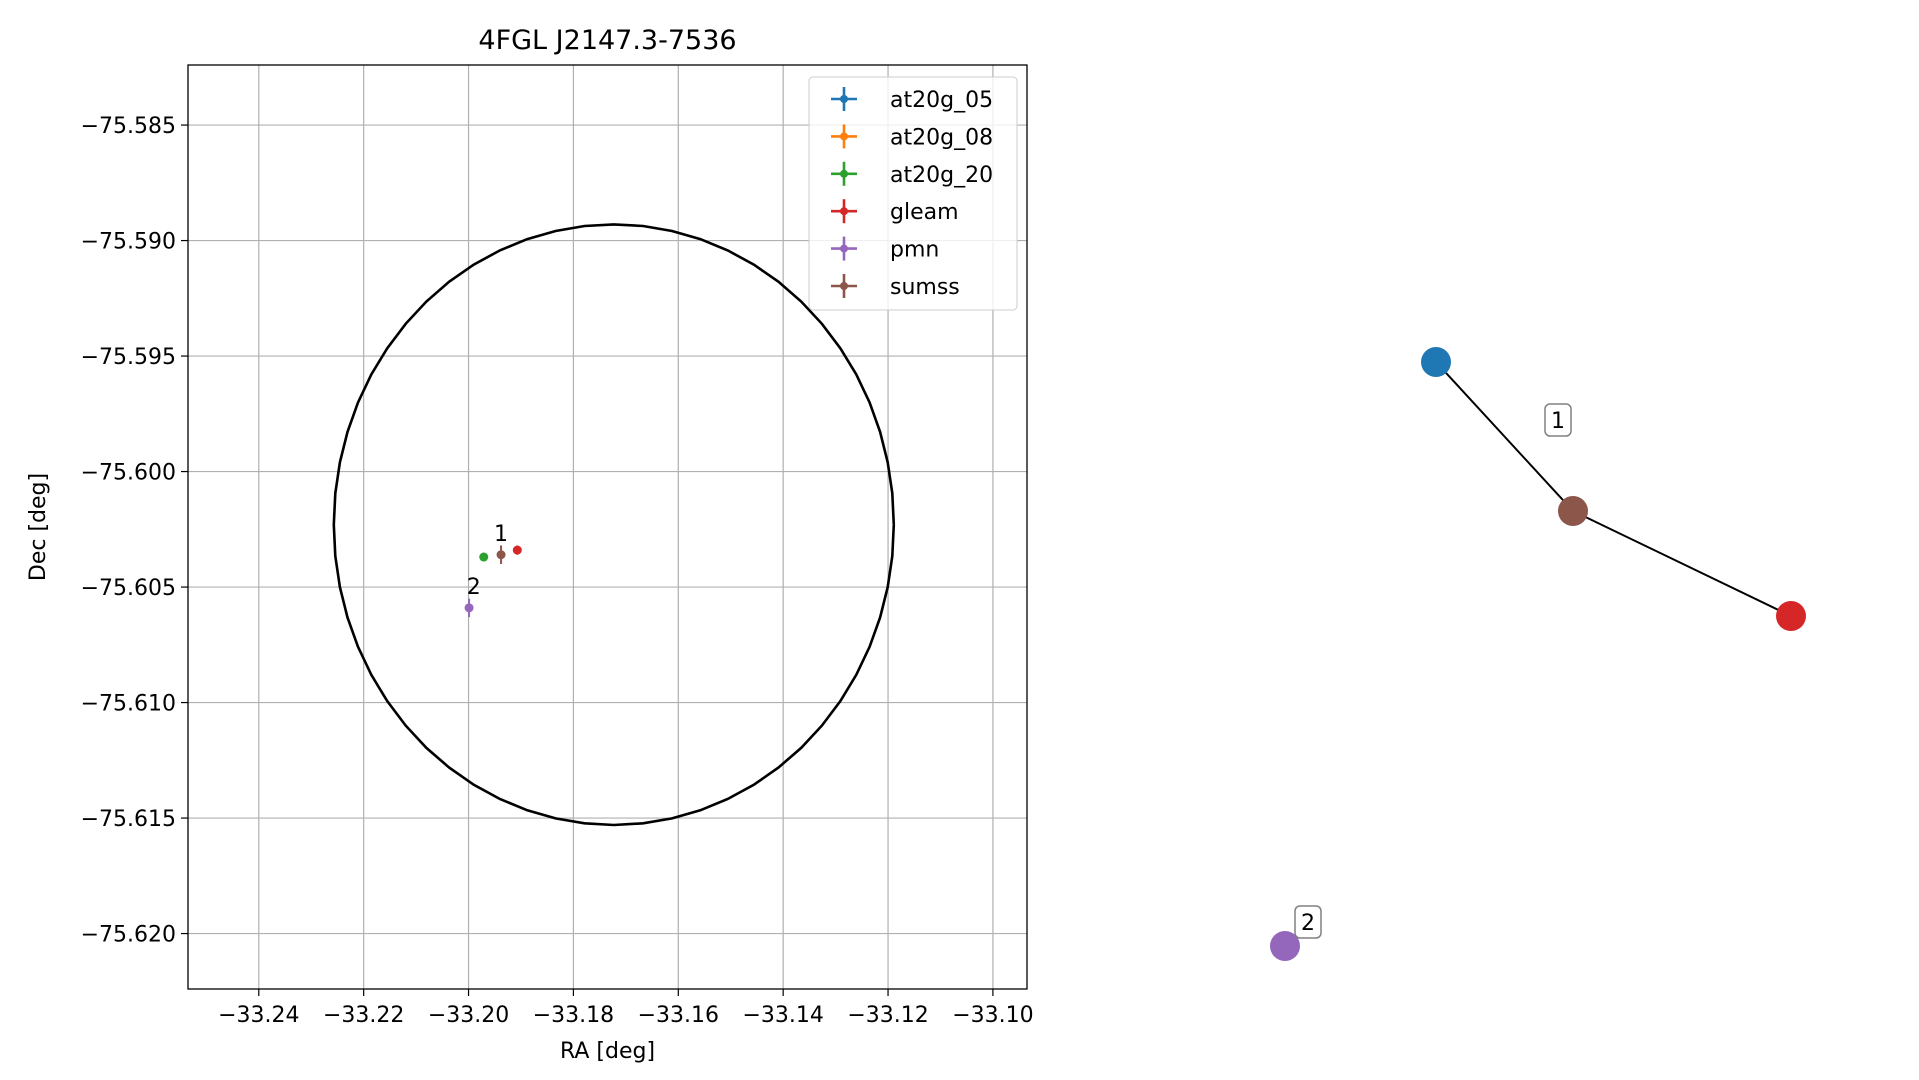  What do you see at coordinates (1682, 563) in the screenshot?
I see `edge-sumss-gleam` at bounding box center [1682, 563].